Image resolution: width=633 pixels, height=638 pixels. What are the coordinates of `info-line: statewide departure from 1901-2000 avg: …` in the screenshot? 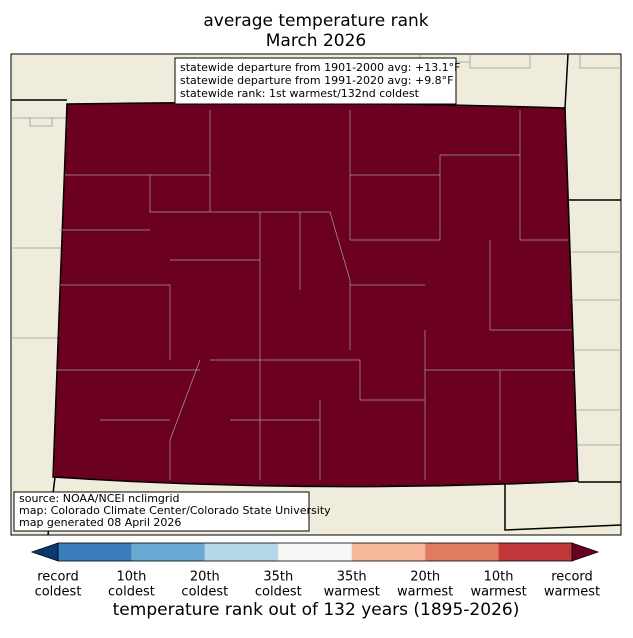 It's located at (320, 67).